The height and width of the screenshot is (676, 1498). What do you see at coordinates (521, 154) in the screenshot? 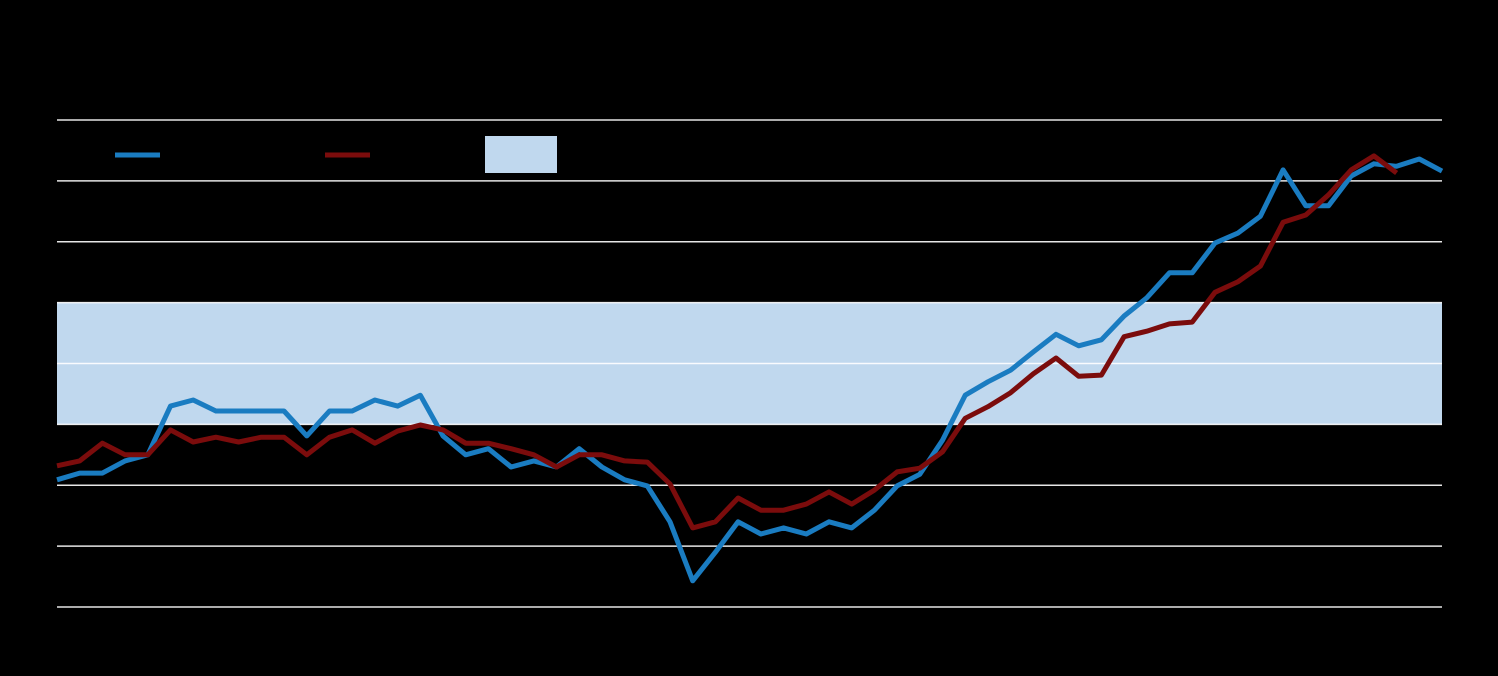
I see `legend-swatch` at bounding box center [521, 154].